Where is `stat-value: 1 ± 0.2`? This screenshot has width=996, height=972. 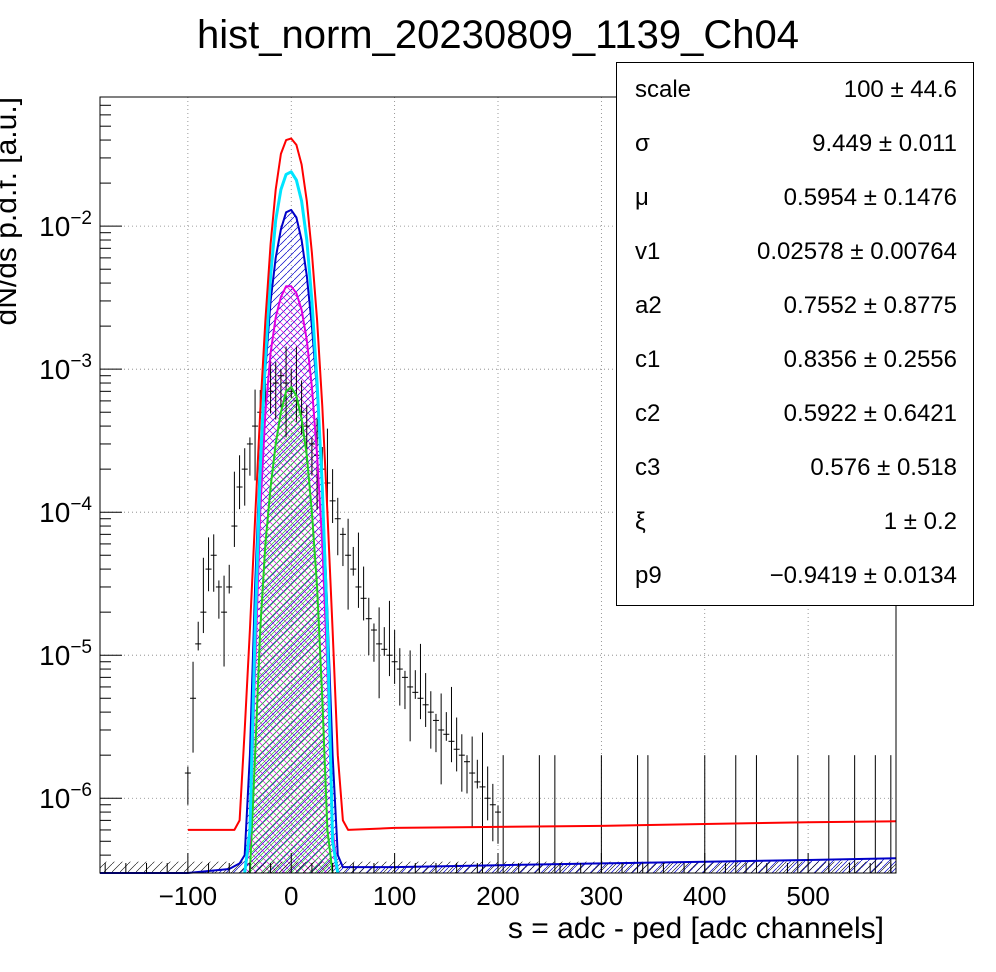
stat-value: 1 ± 0.2 is located at coordinates (920, 521).